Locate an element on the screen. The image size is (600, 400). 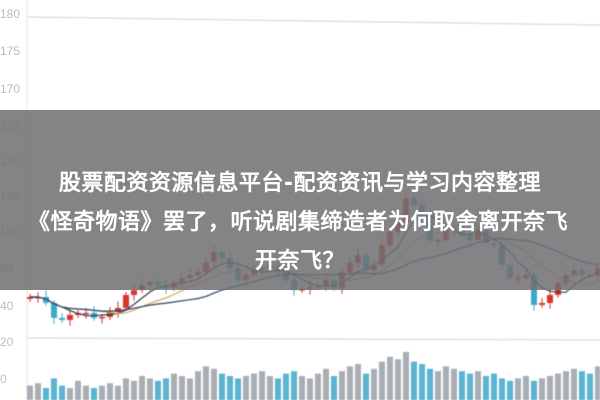
y-tick-label: 175 is located at coordinates (10, 51).